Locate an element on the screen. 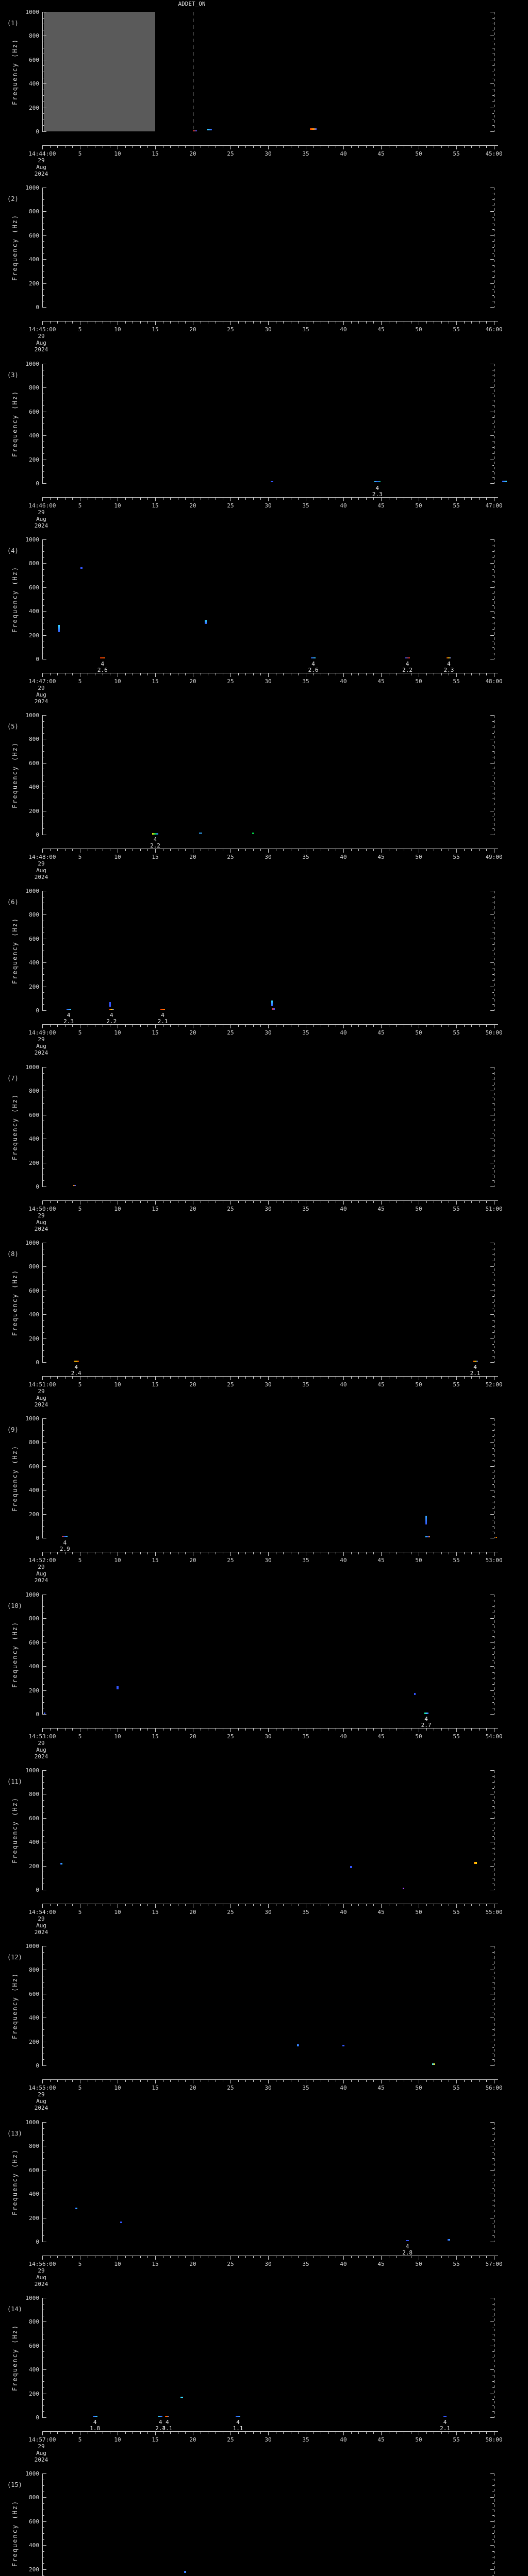 This screenshot has height=2576, width=528. x-tick-label: 35 is located at coordinates (305, 505).